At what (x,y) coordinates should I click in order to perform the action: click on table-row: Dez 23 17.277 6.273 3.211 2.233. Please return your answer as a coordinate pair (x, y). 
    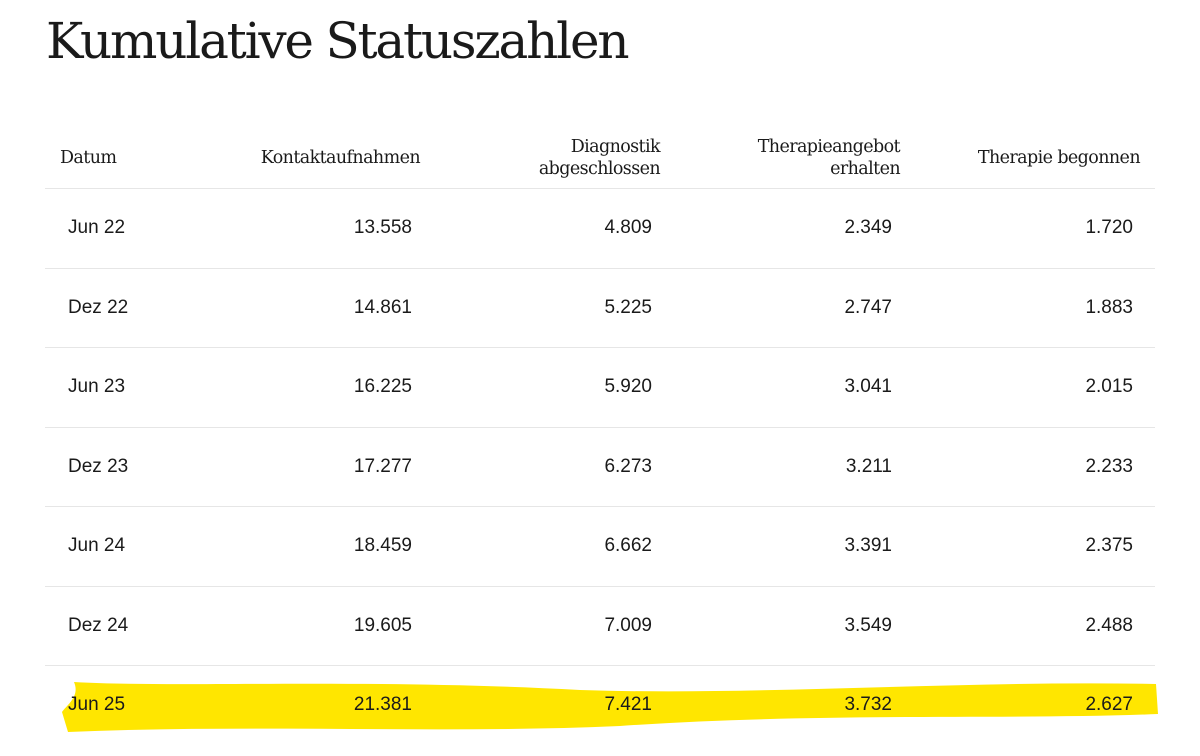
    Looking at the image, I should click on (600, 467).